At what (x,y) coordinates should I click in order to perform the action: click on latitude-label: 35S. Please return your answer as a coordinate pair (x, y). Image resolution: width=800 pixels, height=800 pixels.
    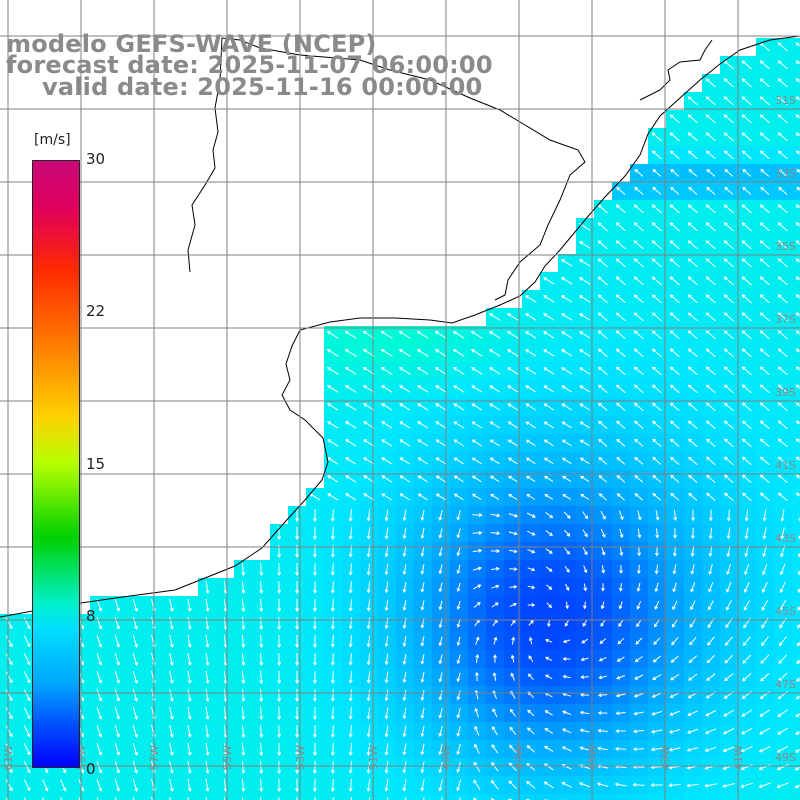
    Looking at the image, I should click on (785, 246).